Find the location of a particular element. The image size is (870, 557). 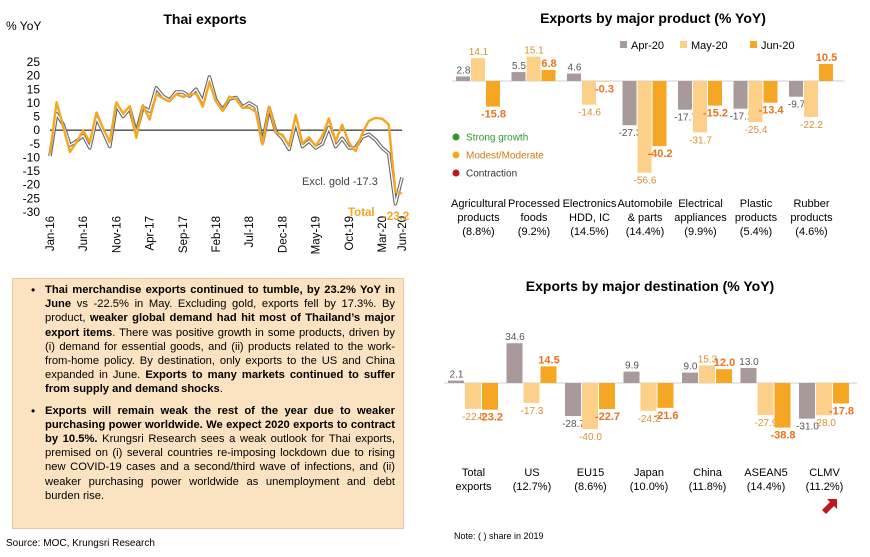

category-label: Agricultural is located at coordinates (478, 204).